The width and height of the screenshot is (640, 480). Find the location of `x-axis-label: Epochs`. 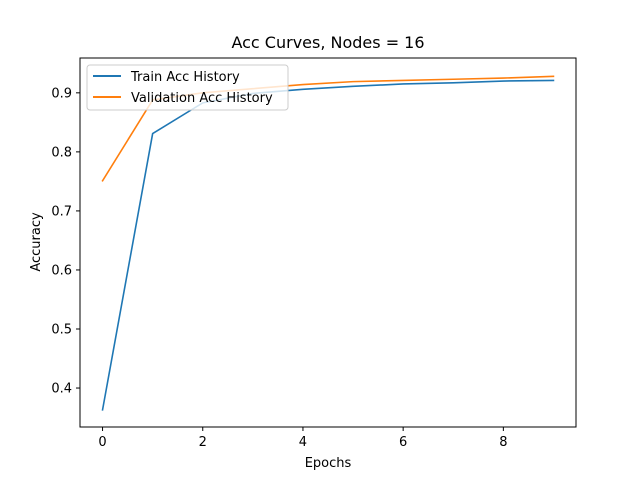

x-axis-label: Epochs is located at coordinates (328, 463).